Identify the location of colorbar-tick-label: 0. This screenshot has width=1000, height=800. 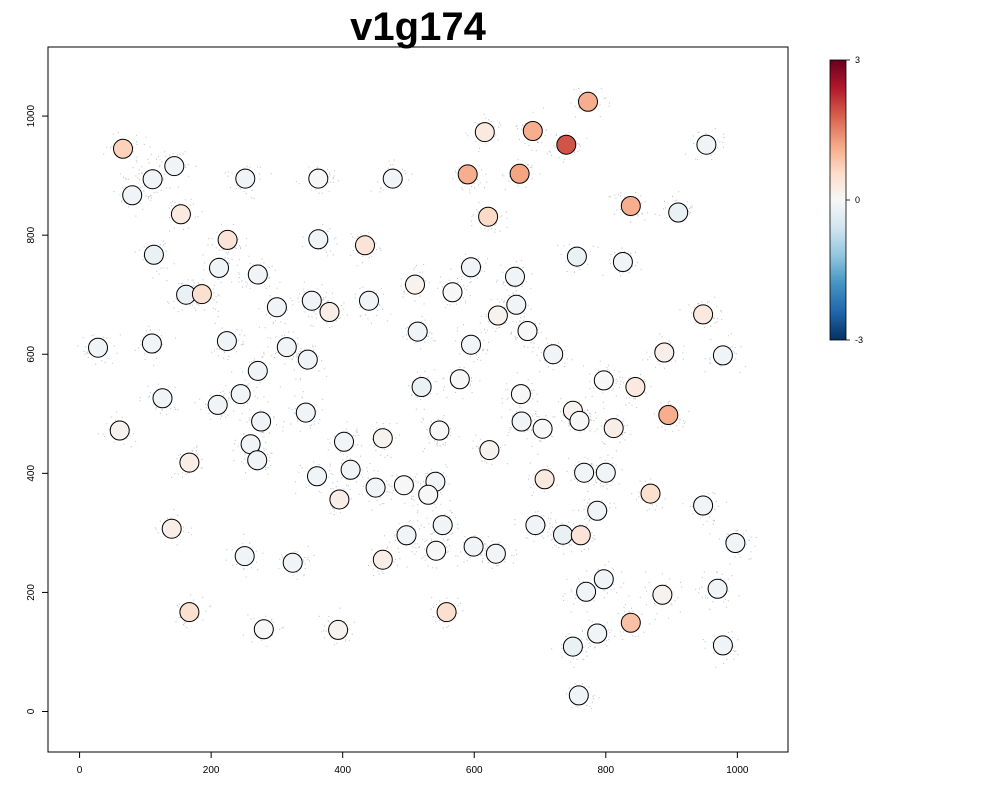
(857, 200).